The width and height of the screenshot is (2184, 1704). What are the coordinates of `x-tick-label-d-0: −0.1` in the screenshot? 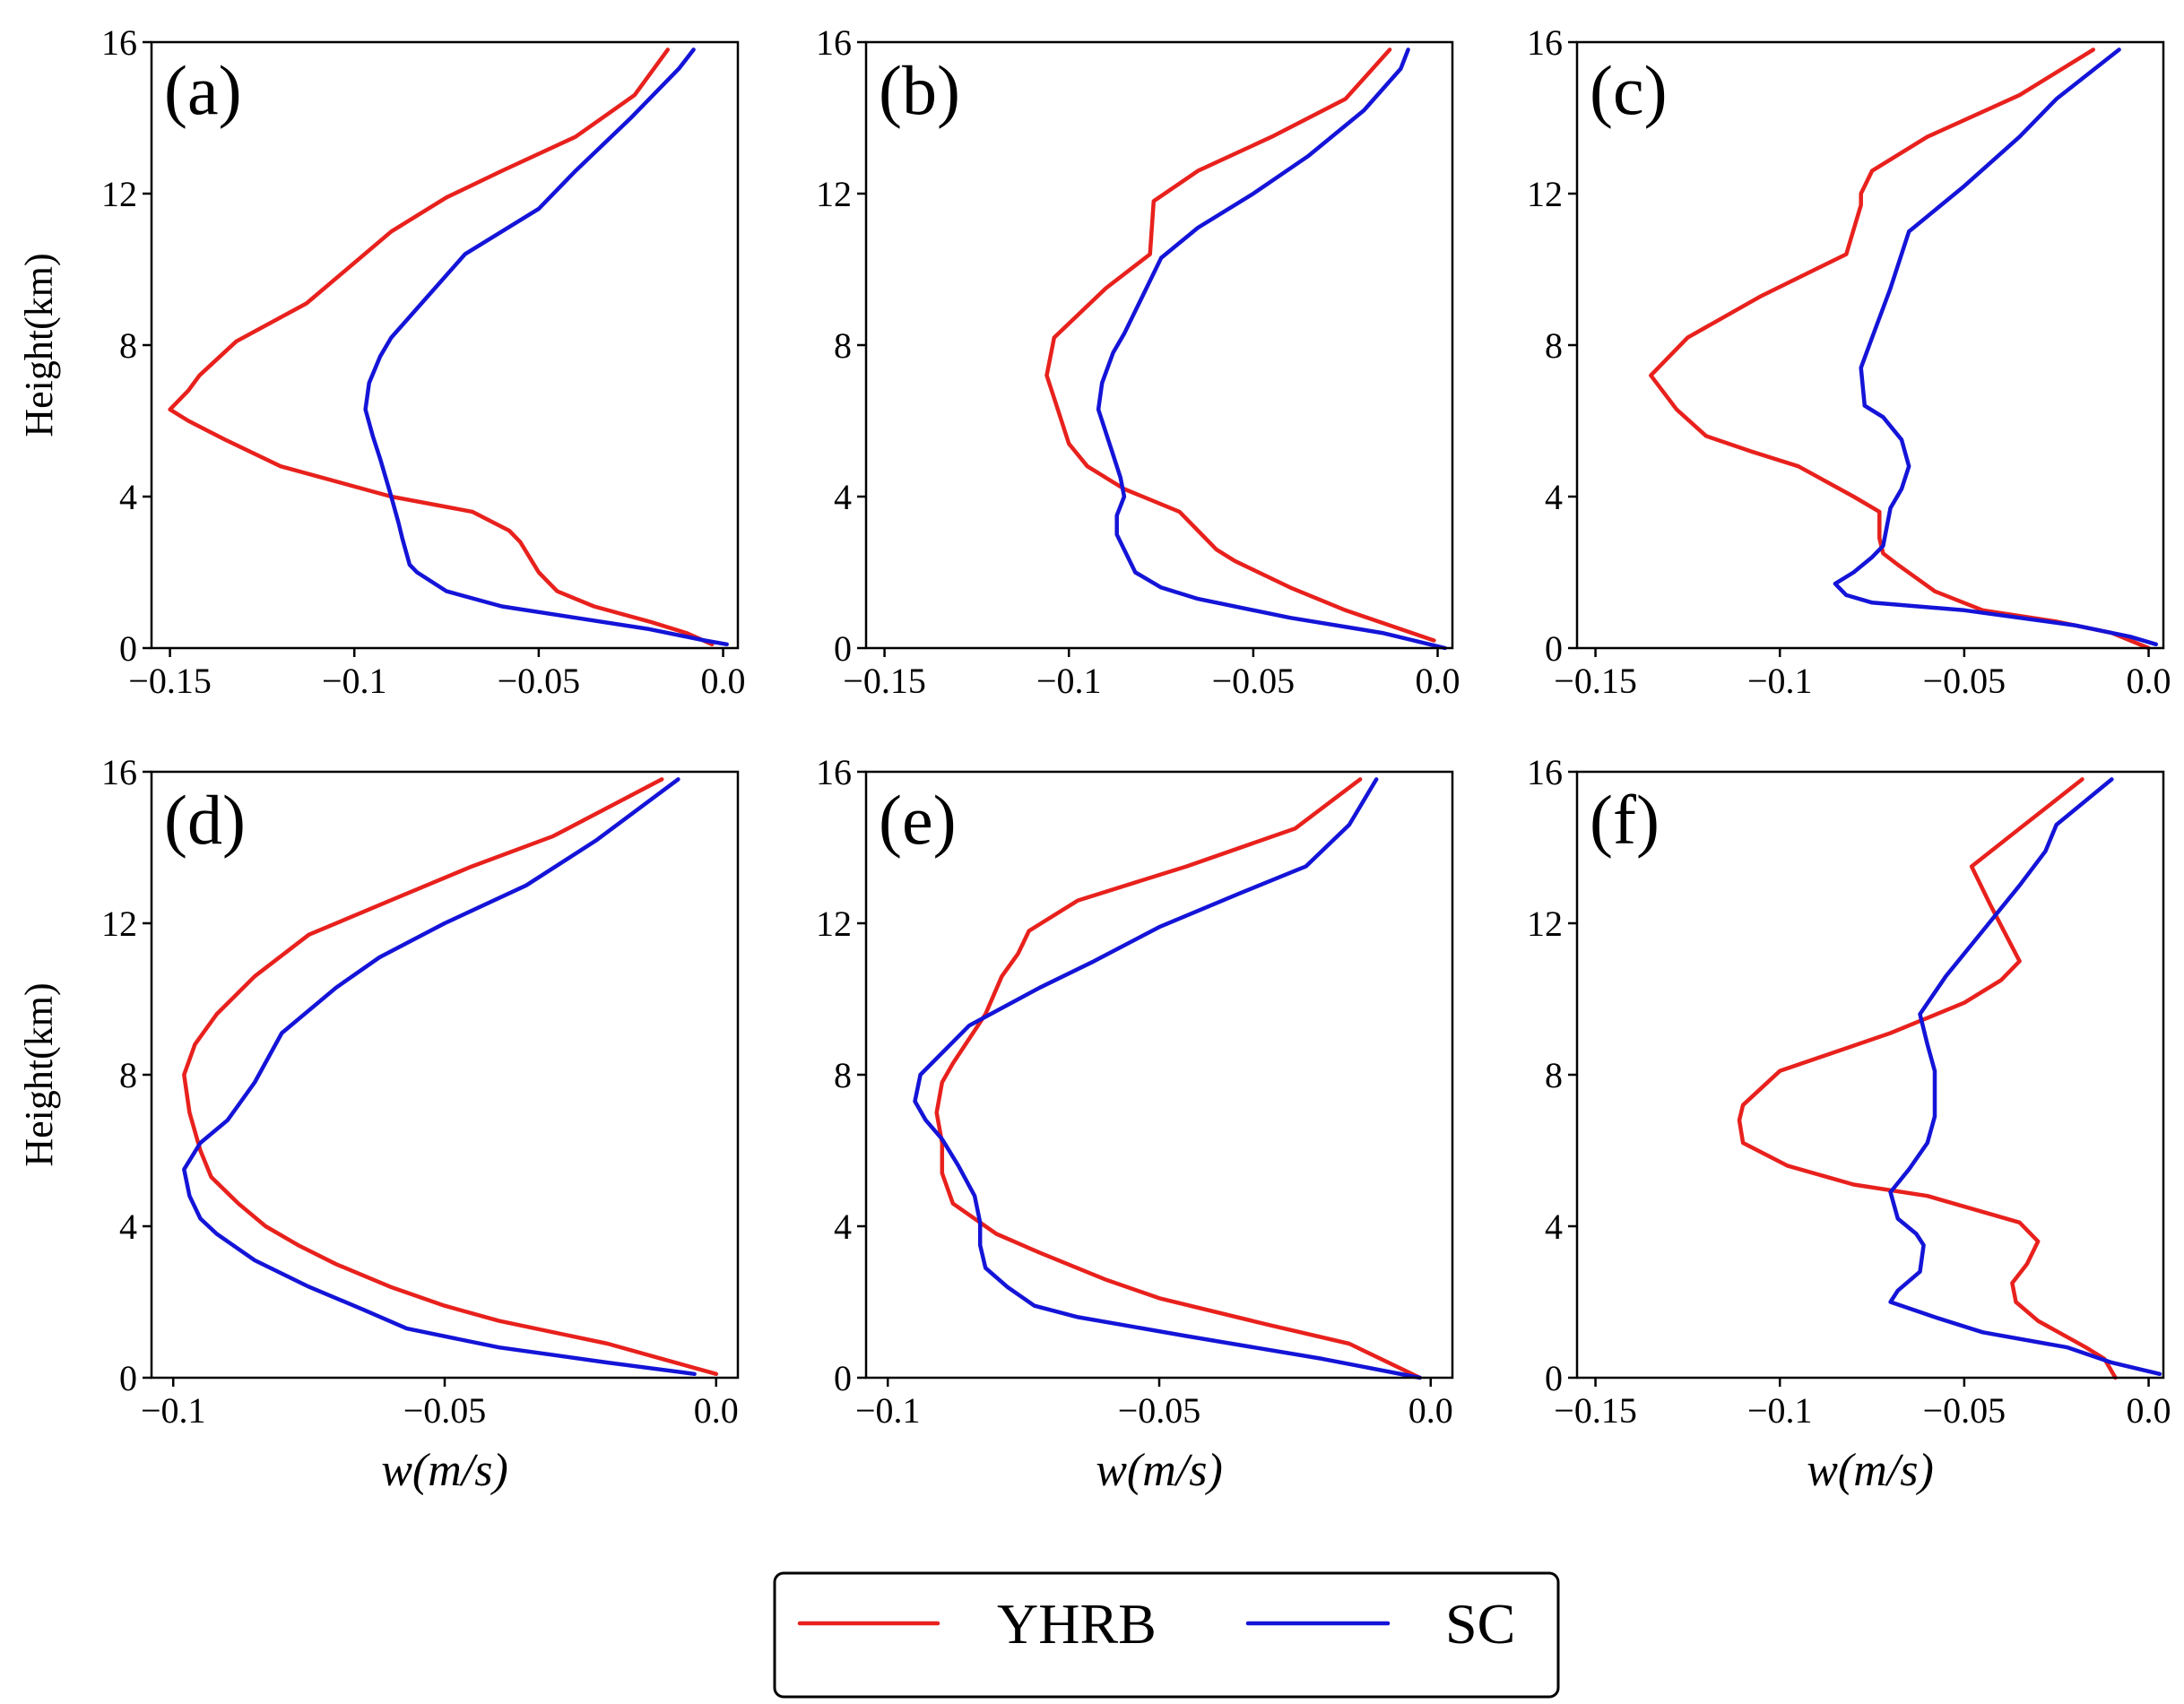 It's located at (173, 1411).